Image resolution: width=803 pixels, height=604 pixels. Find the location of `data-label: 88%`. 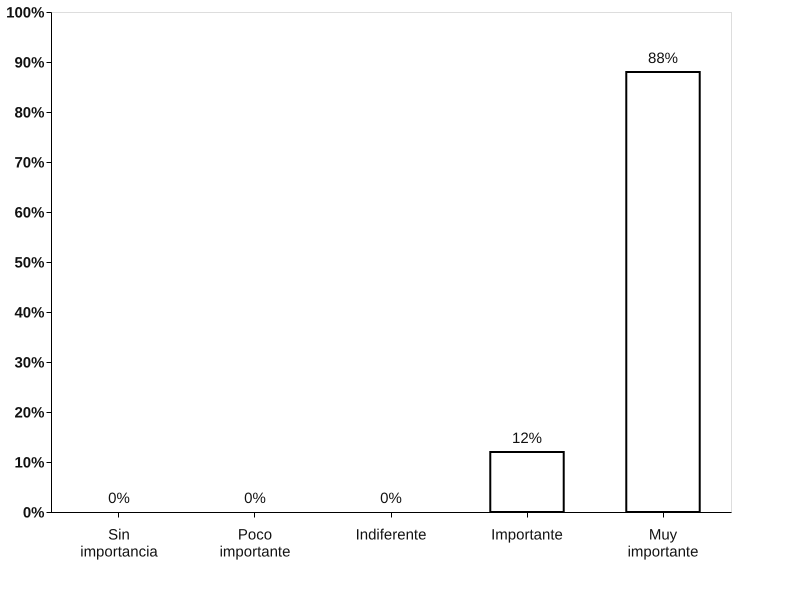

data-label: 88% is located at coordinates (663, 58).